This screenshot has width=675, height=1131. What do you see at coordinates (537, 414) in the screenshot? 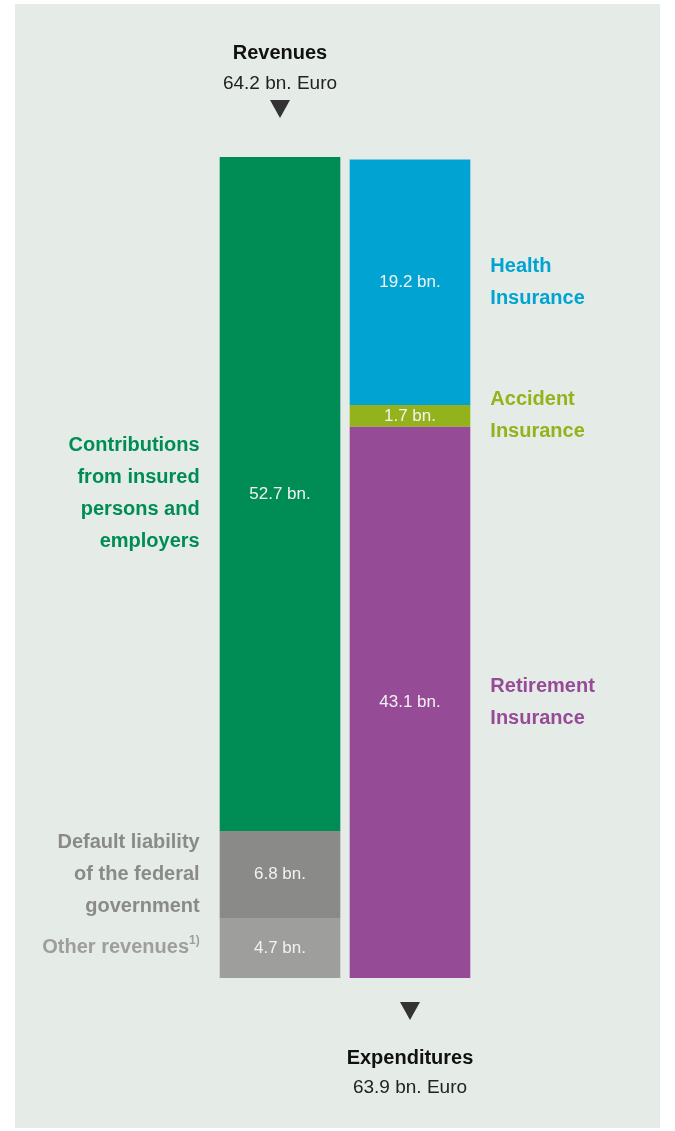
I see `series-label: Accident Insurance` at bounding box center [537, 414].